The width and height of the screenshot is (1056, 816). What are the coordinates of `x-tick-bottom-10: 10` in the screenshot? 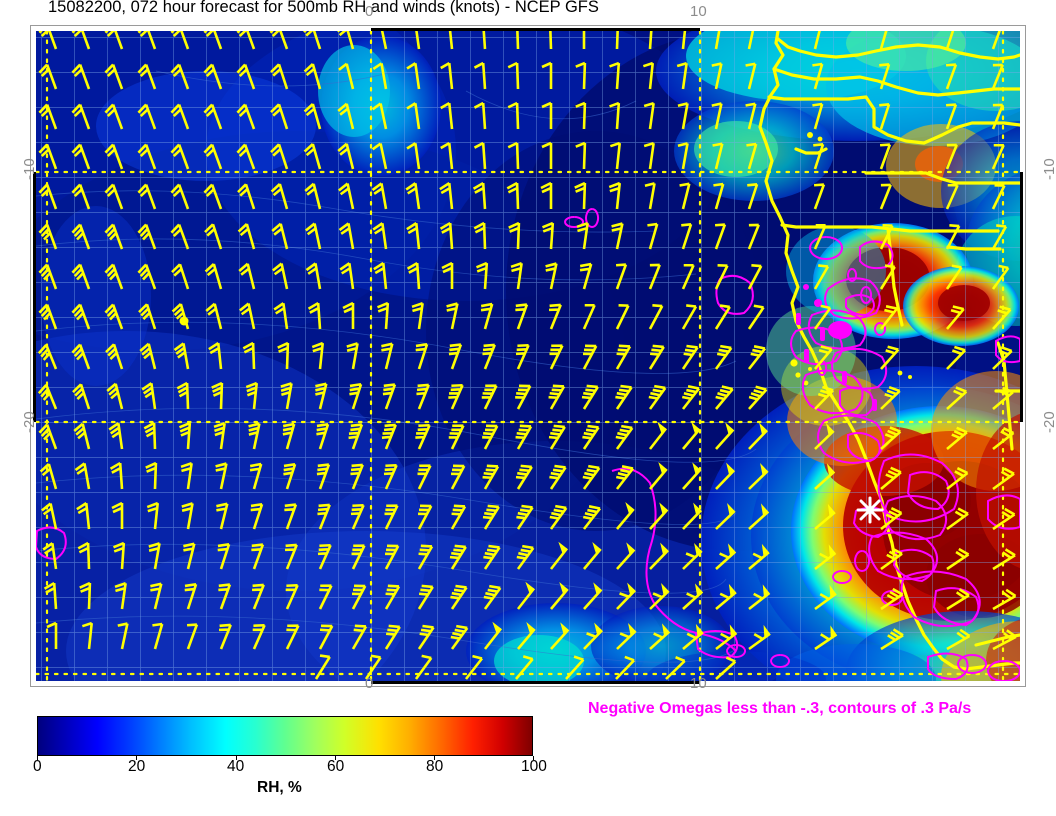 It's located at (698, 683).